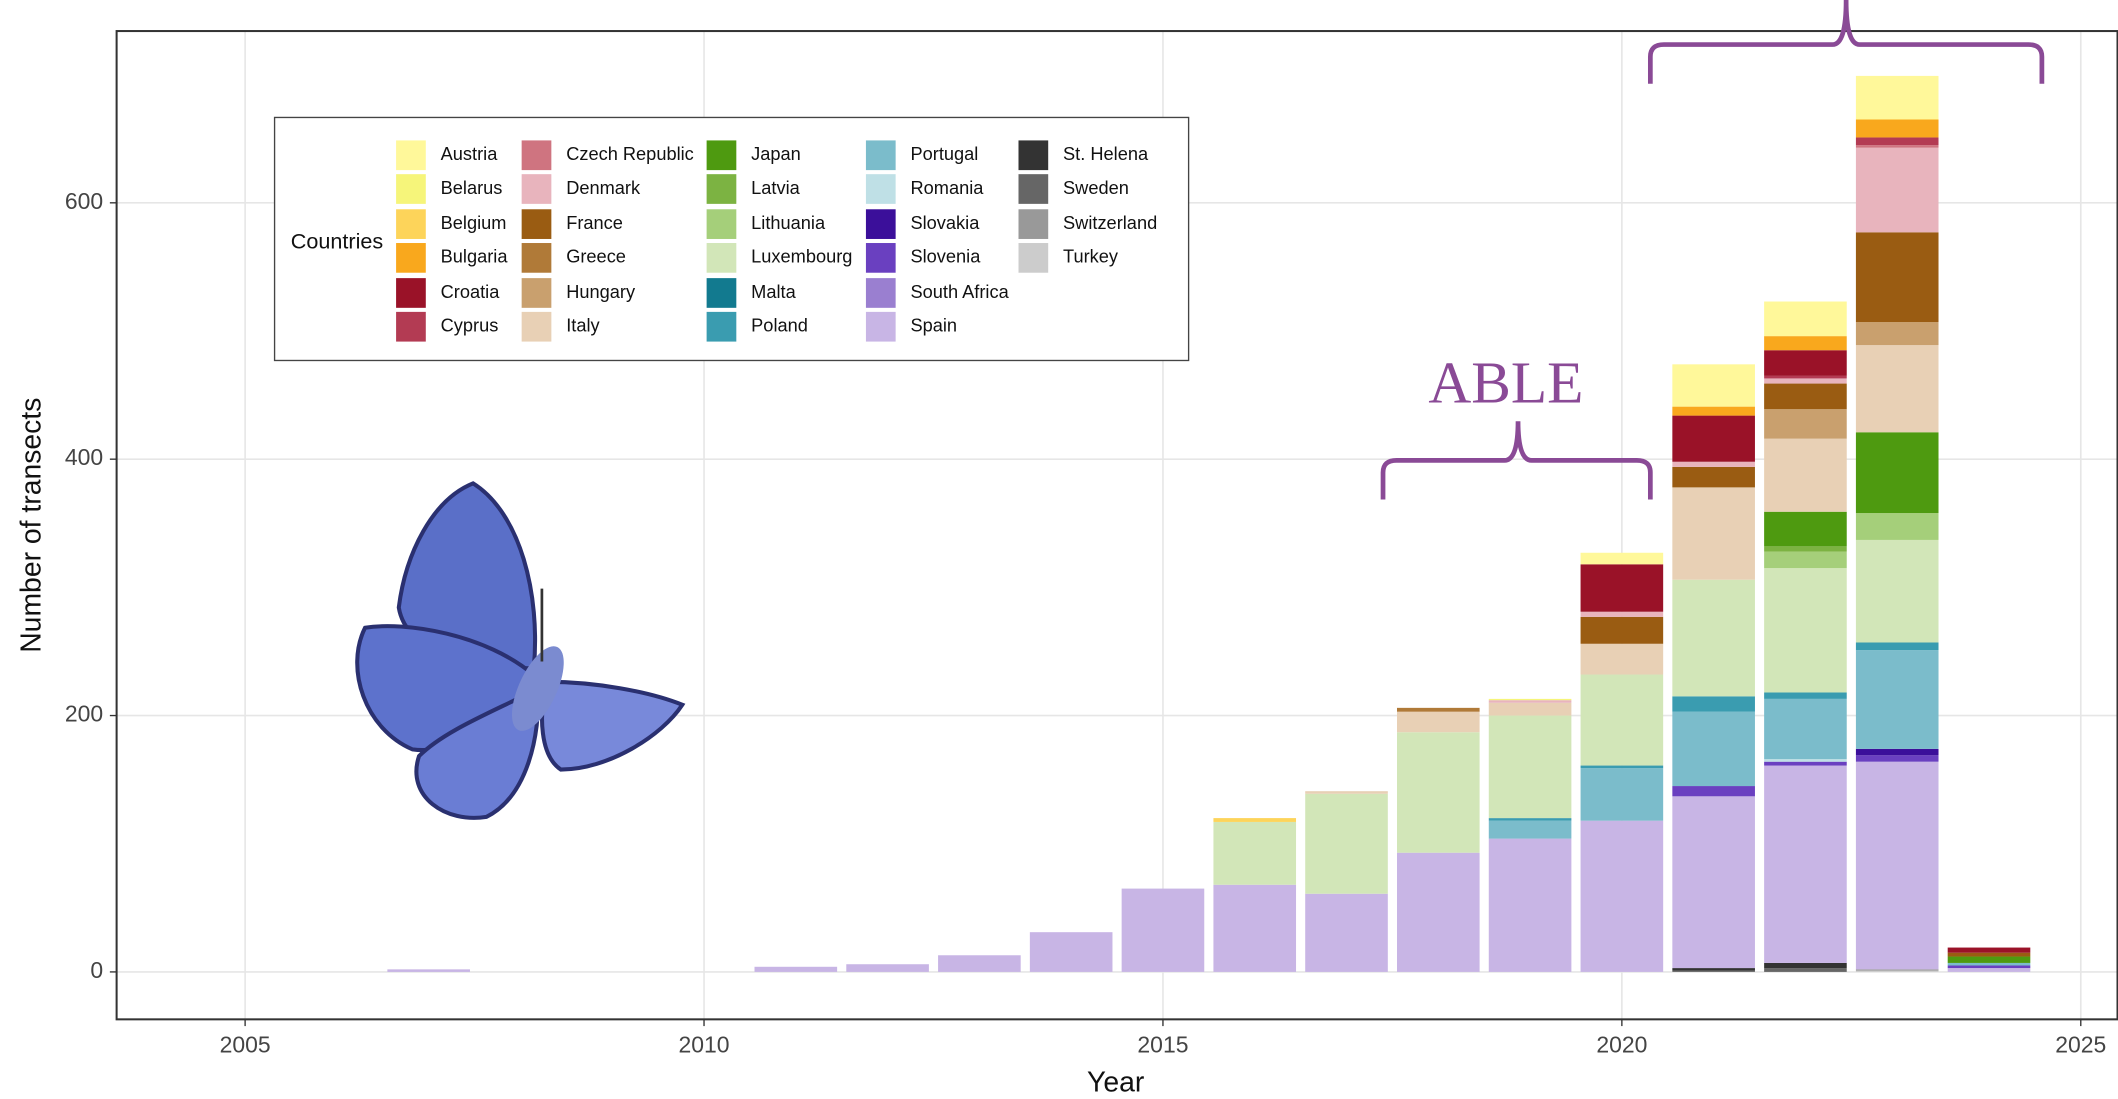 The height and width of the screenshot is (1099, 2118). Describe the element at coordinates (84, 457) in the screenshot. I see `y-tick-label: 400` at that location.